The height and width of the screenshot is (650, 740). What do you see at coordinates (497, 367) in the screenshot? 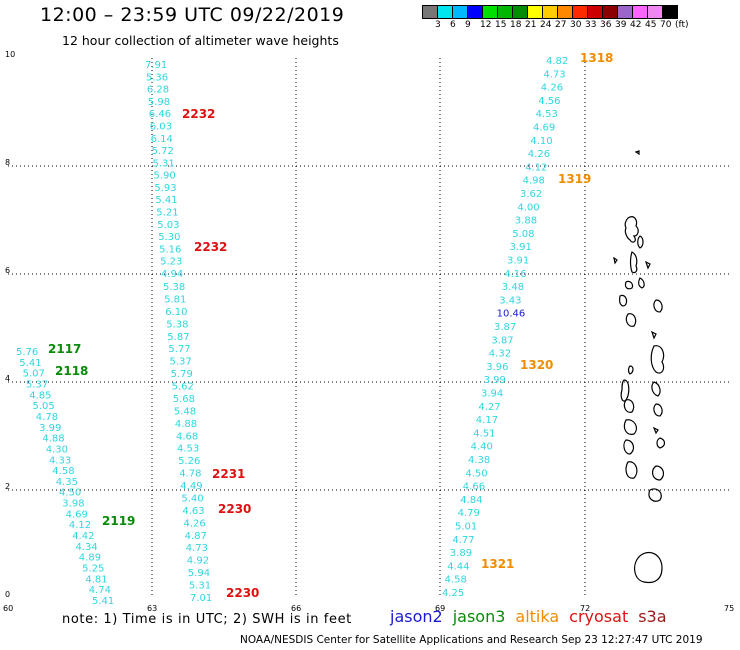
I see `wave-height-value: 3.96` at bounding box center [497, 367].